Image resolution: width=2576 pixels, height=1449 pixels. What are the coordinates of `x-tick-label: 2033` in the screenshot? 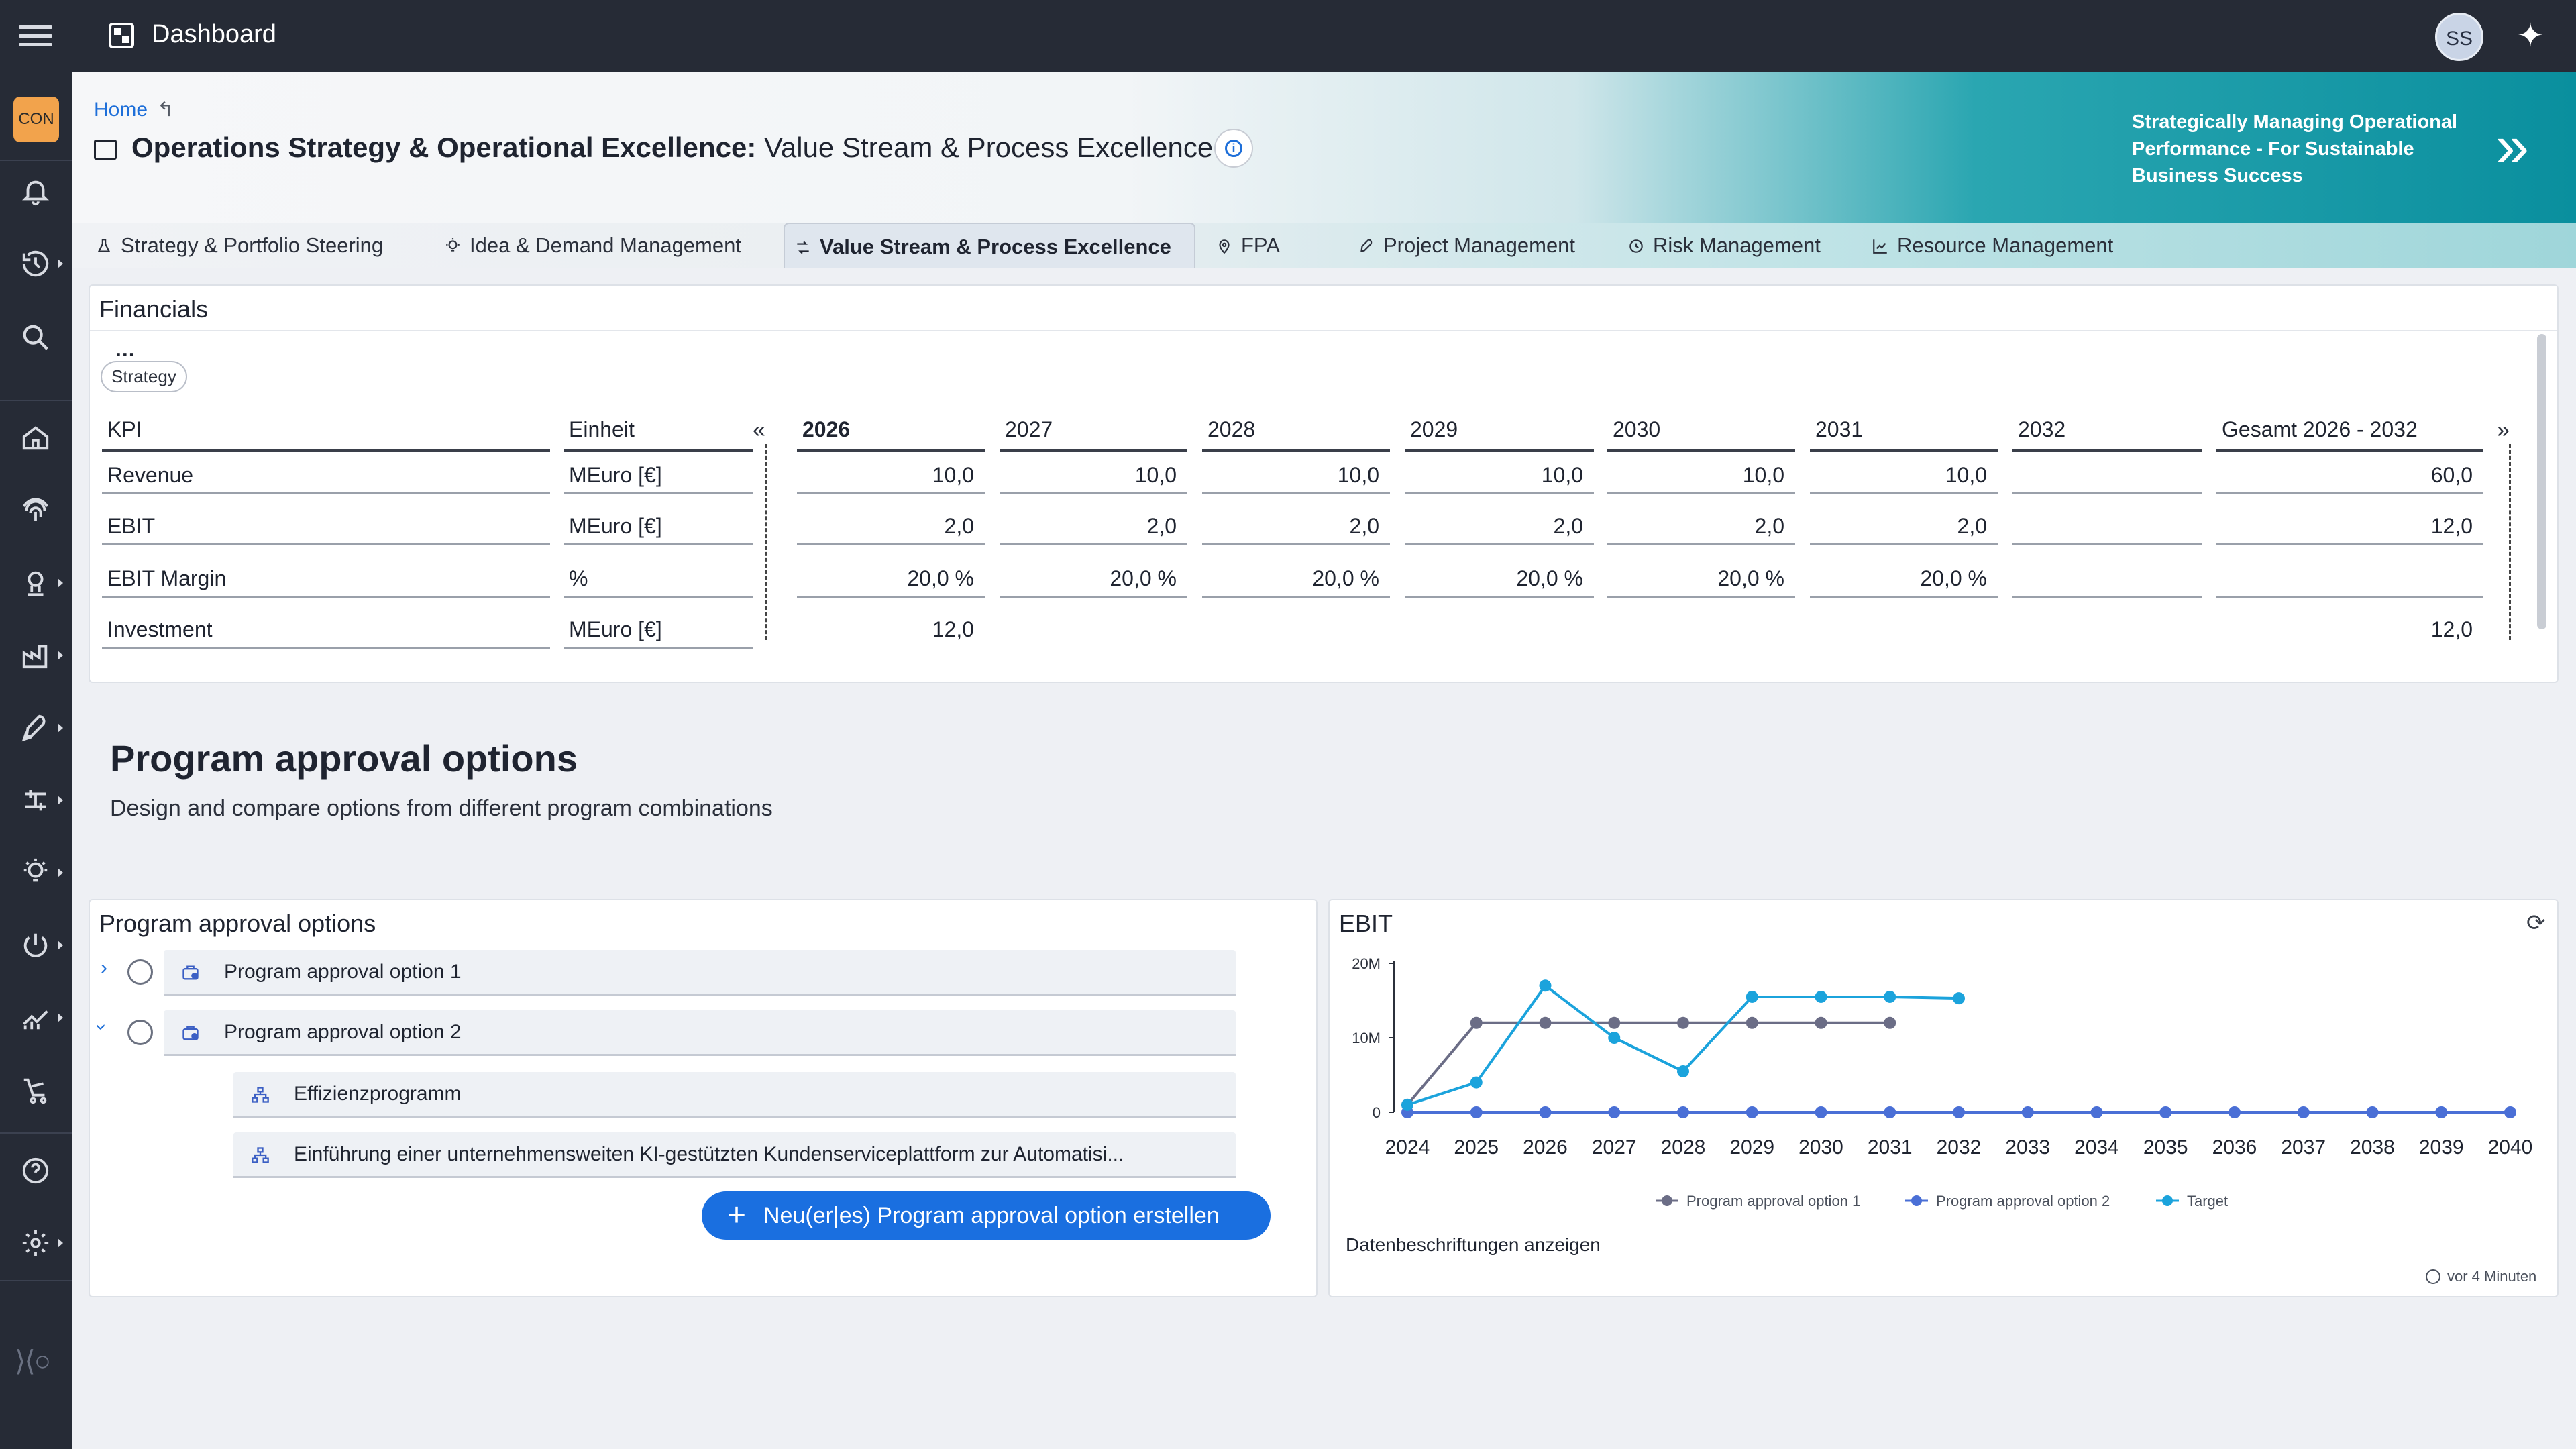 It's located at (2027, 1147).